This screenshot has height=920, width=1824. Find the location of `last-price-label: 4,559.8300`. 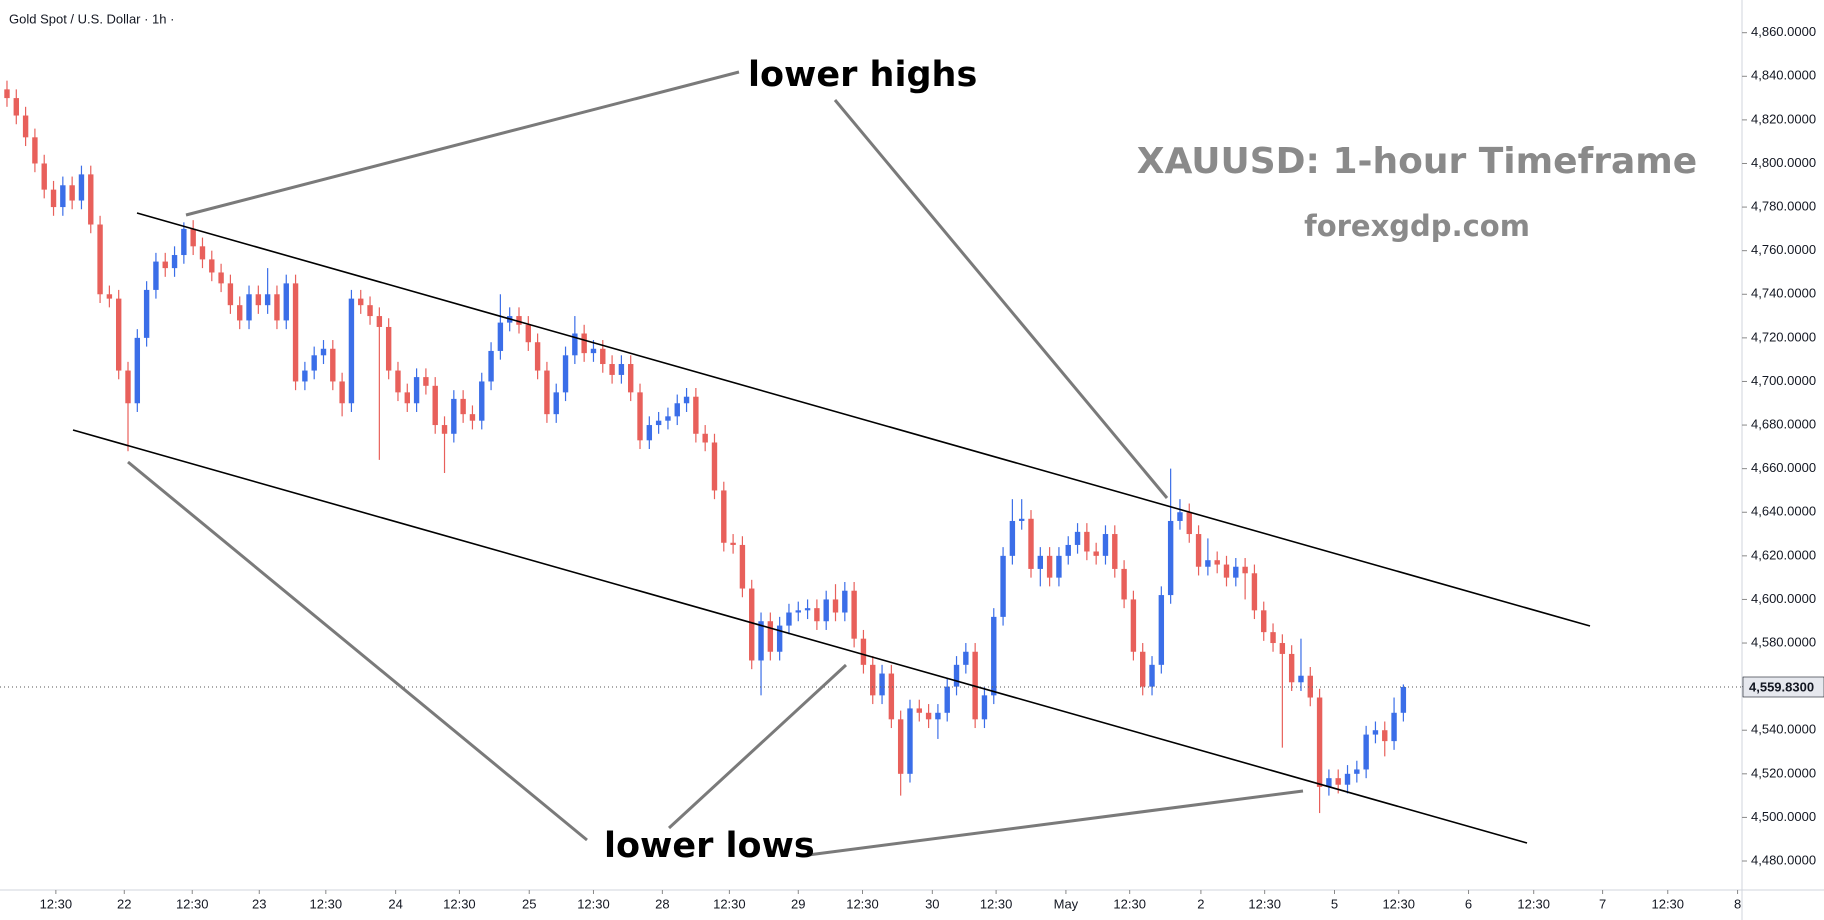

last-price-label: 4,559.8300 is located at coordinates (1781, 686).